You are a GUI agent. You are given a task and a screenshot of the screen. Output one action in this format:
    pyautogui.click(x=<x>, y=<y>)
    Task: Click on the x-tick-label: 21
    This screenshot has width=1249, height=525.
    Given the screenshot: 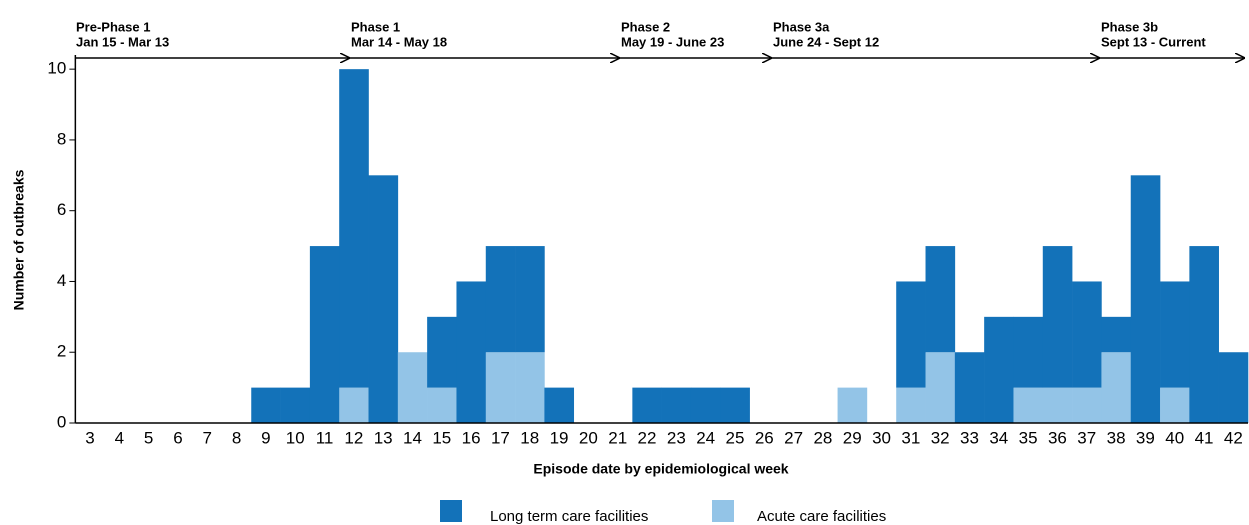 What is the action you would take?
    pyautogui.click(x=617, y=437)
    